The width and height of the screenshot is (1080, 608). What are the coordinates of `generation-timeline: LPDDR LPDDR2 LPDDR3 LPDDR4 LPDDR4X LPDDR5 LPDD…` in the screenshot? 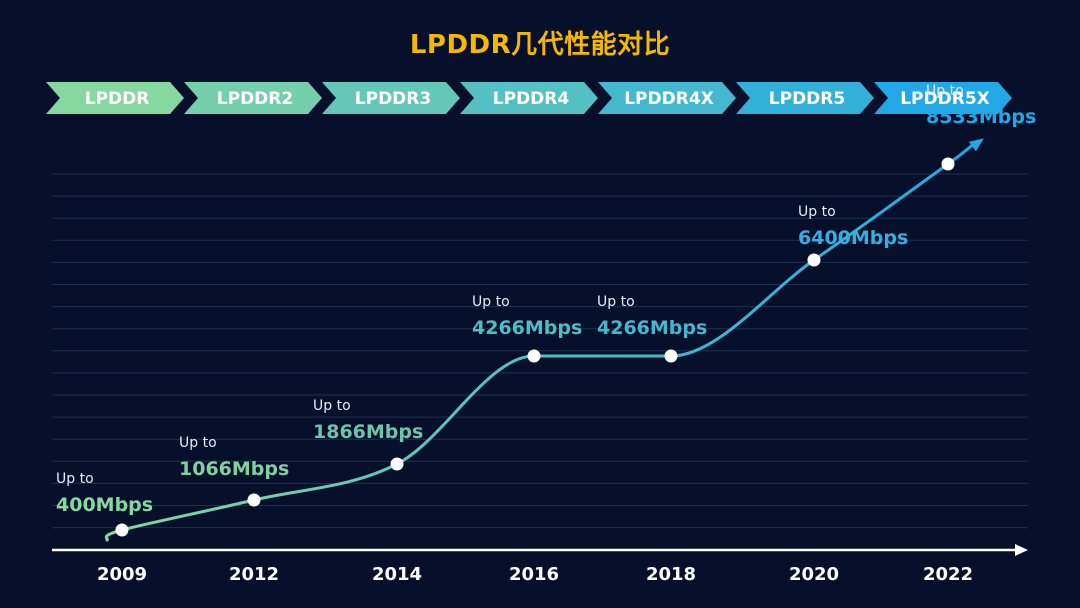 It's located at (529, 98).